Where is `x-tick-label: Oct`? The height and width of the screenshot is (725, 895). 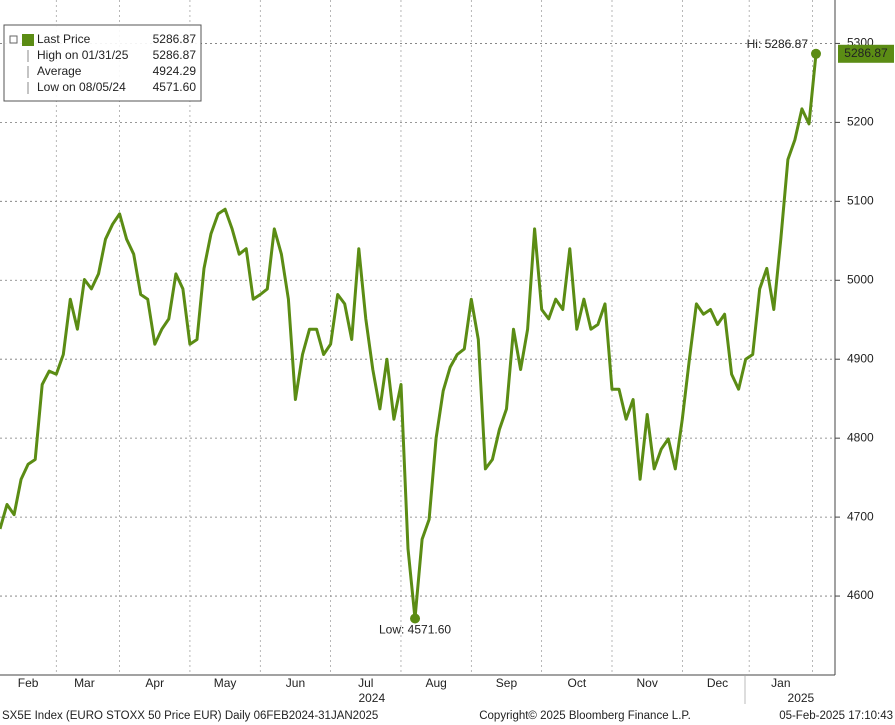 x-tick-label: Oct is located at coordinates (576, 683).